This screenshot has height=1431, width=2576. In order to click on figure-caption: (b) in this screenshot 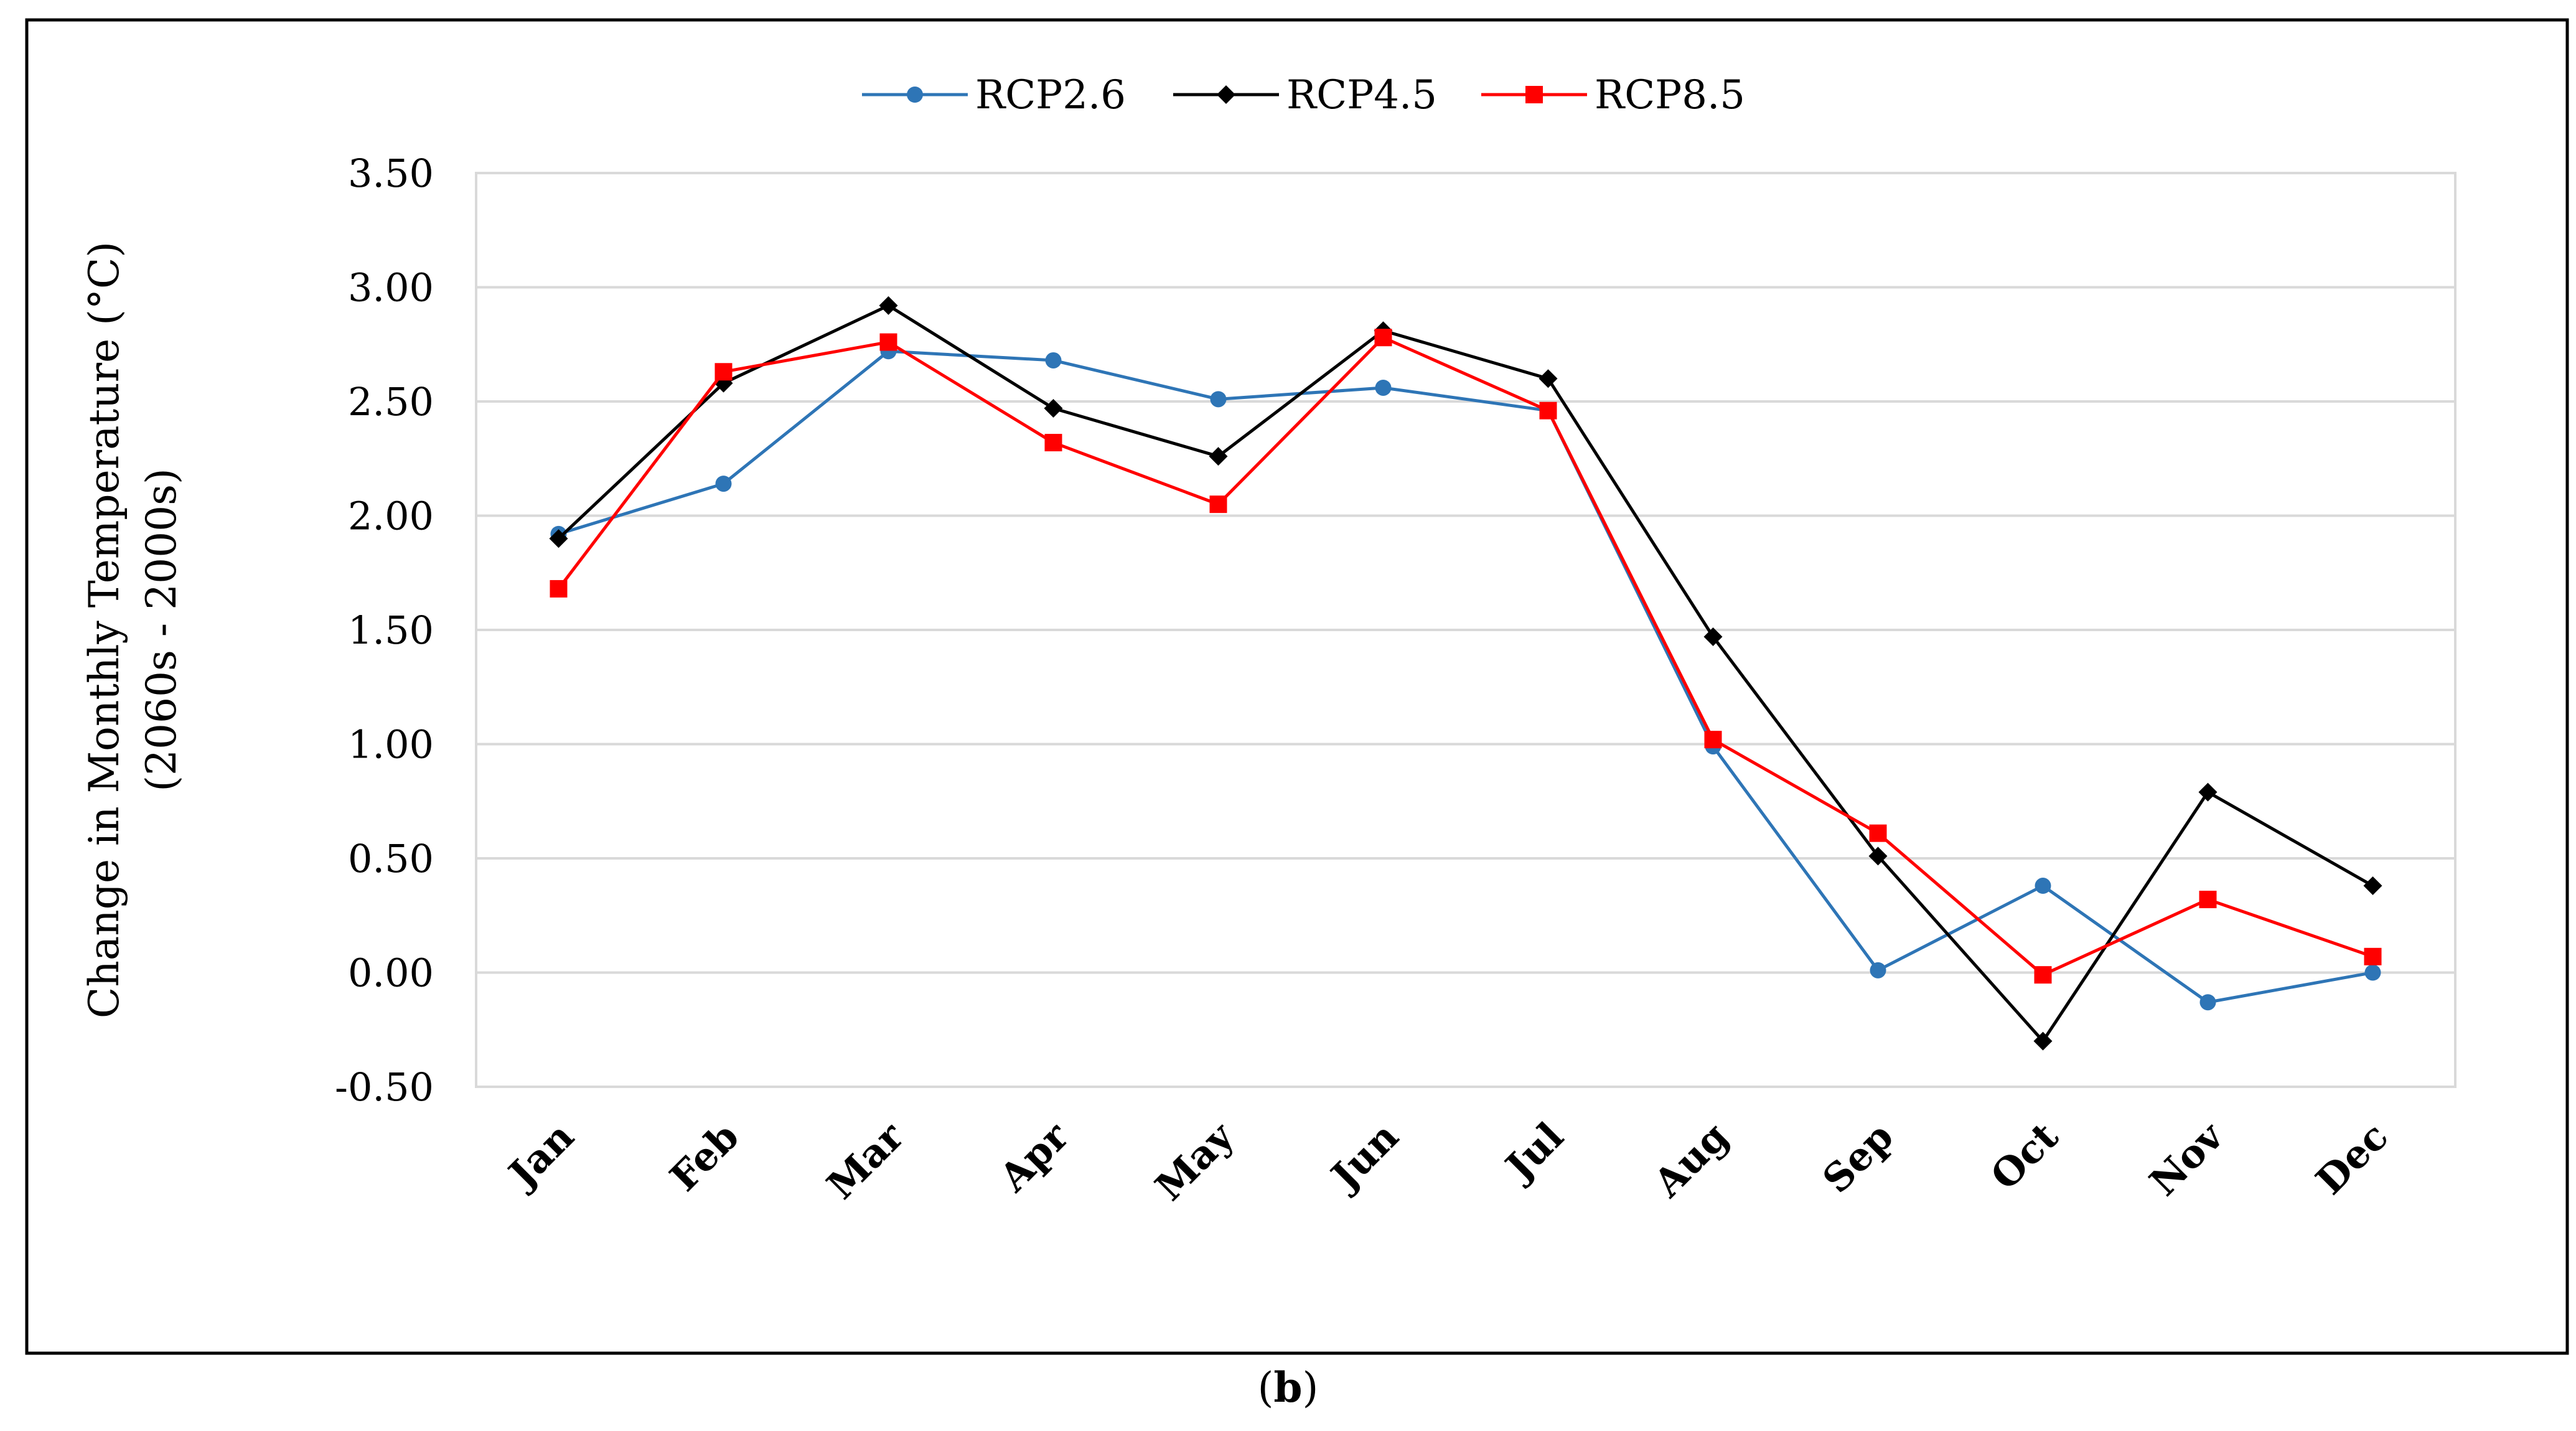, I will do `click(1288, 1387)`.